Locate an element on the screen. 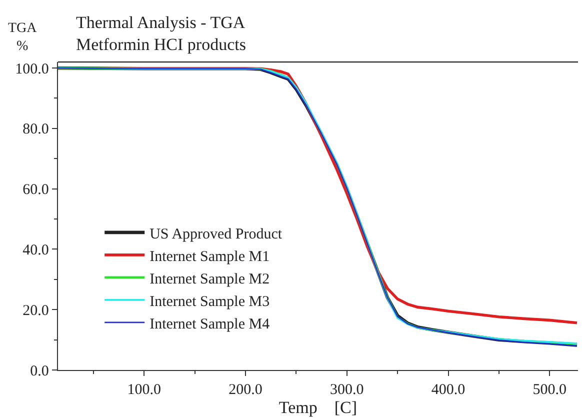  y-tick-label: 20.0 is located at coordinates (35, 310).